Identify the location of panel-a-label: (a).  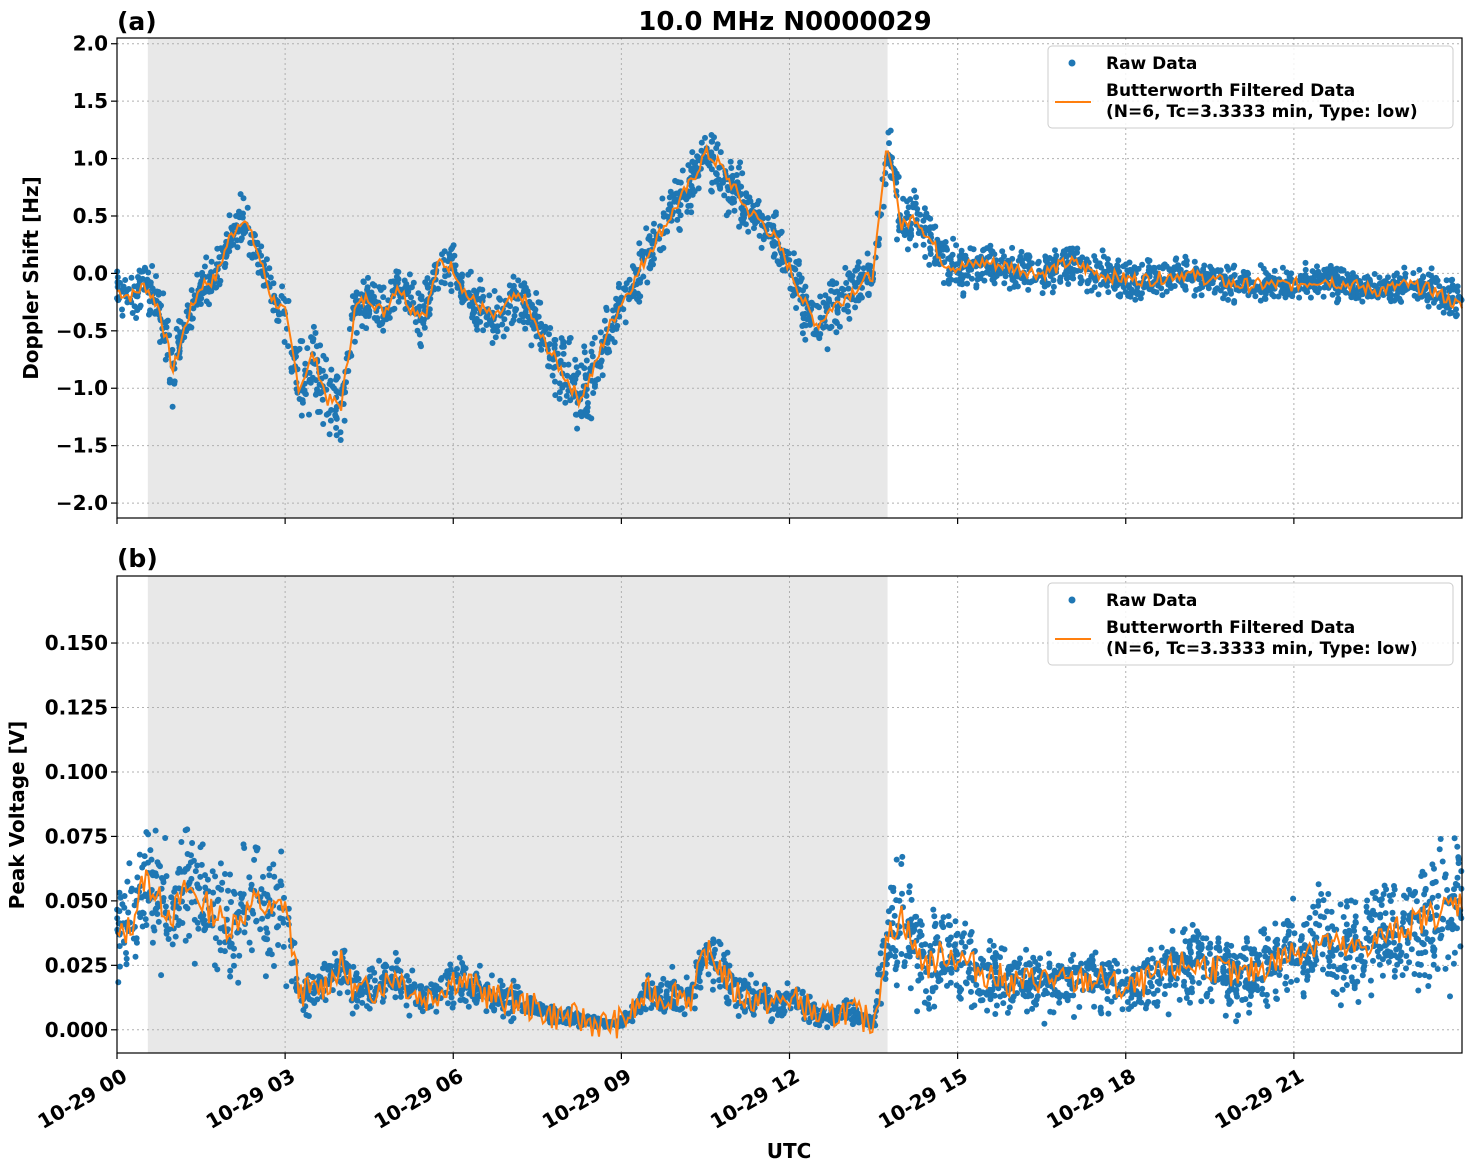
(137, 21).